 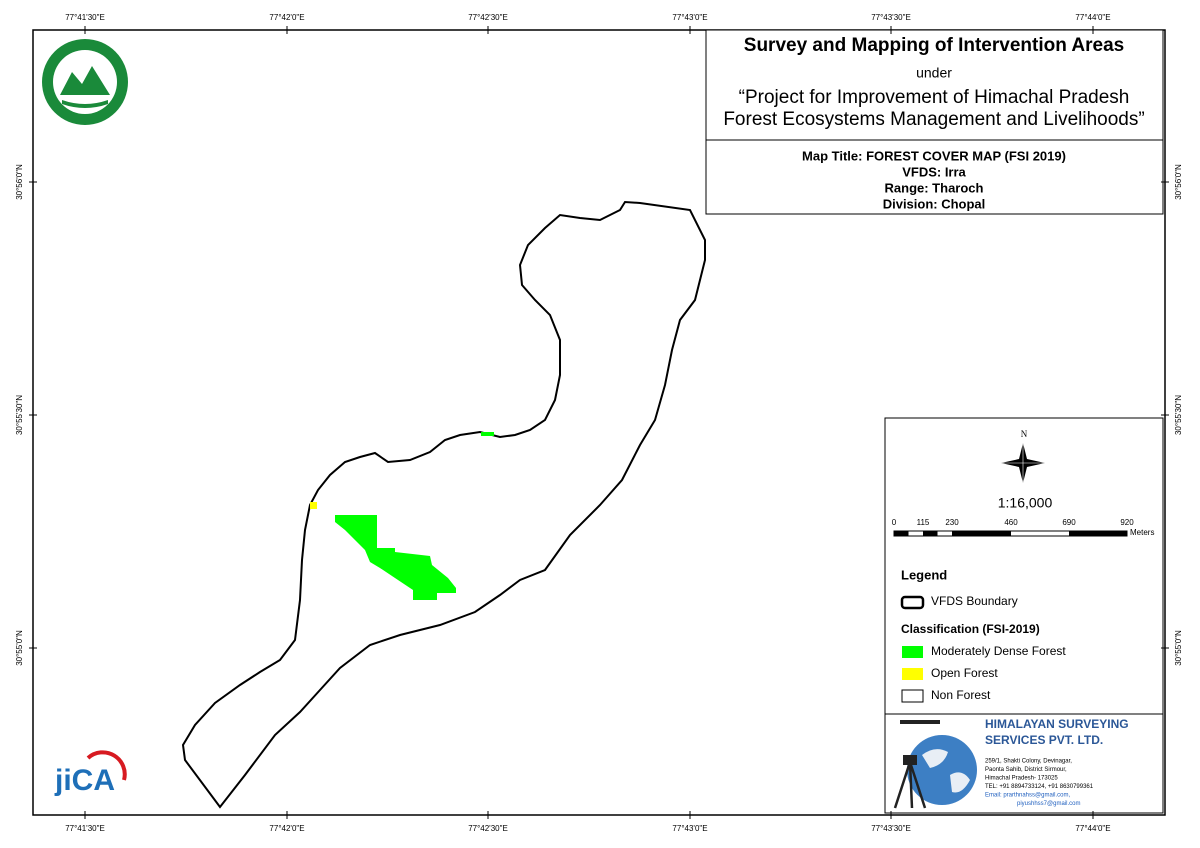 I want to click on scale-label: 690, so click(x=1069, y=522).